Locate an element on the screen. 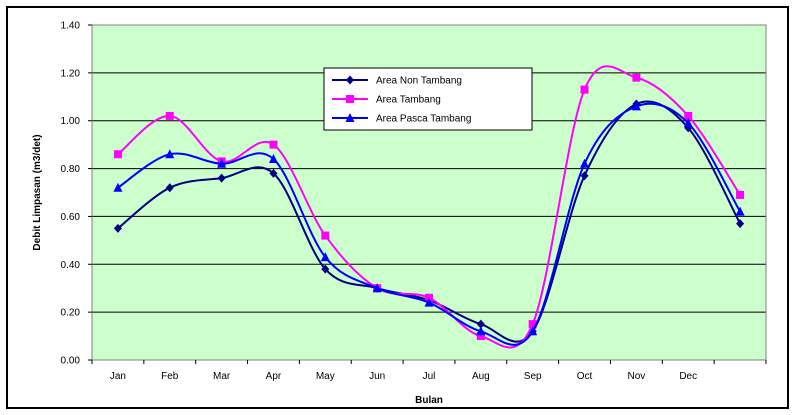 The image size is (795, 415). x-tick-label: Feb is located at coordinates (170, 376).